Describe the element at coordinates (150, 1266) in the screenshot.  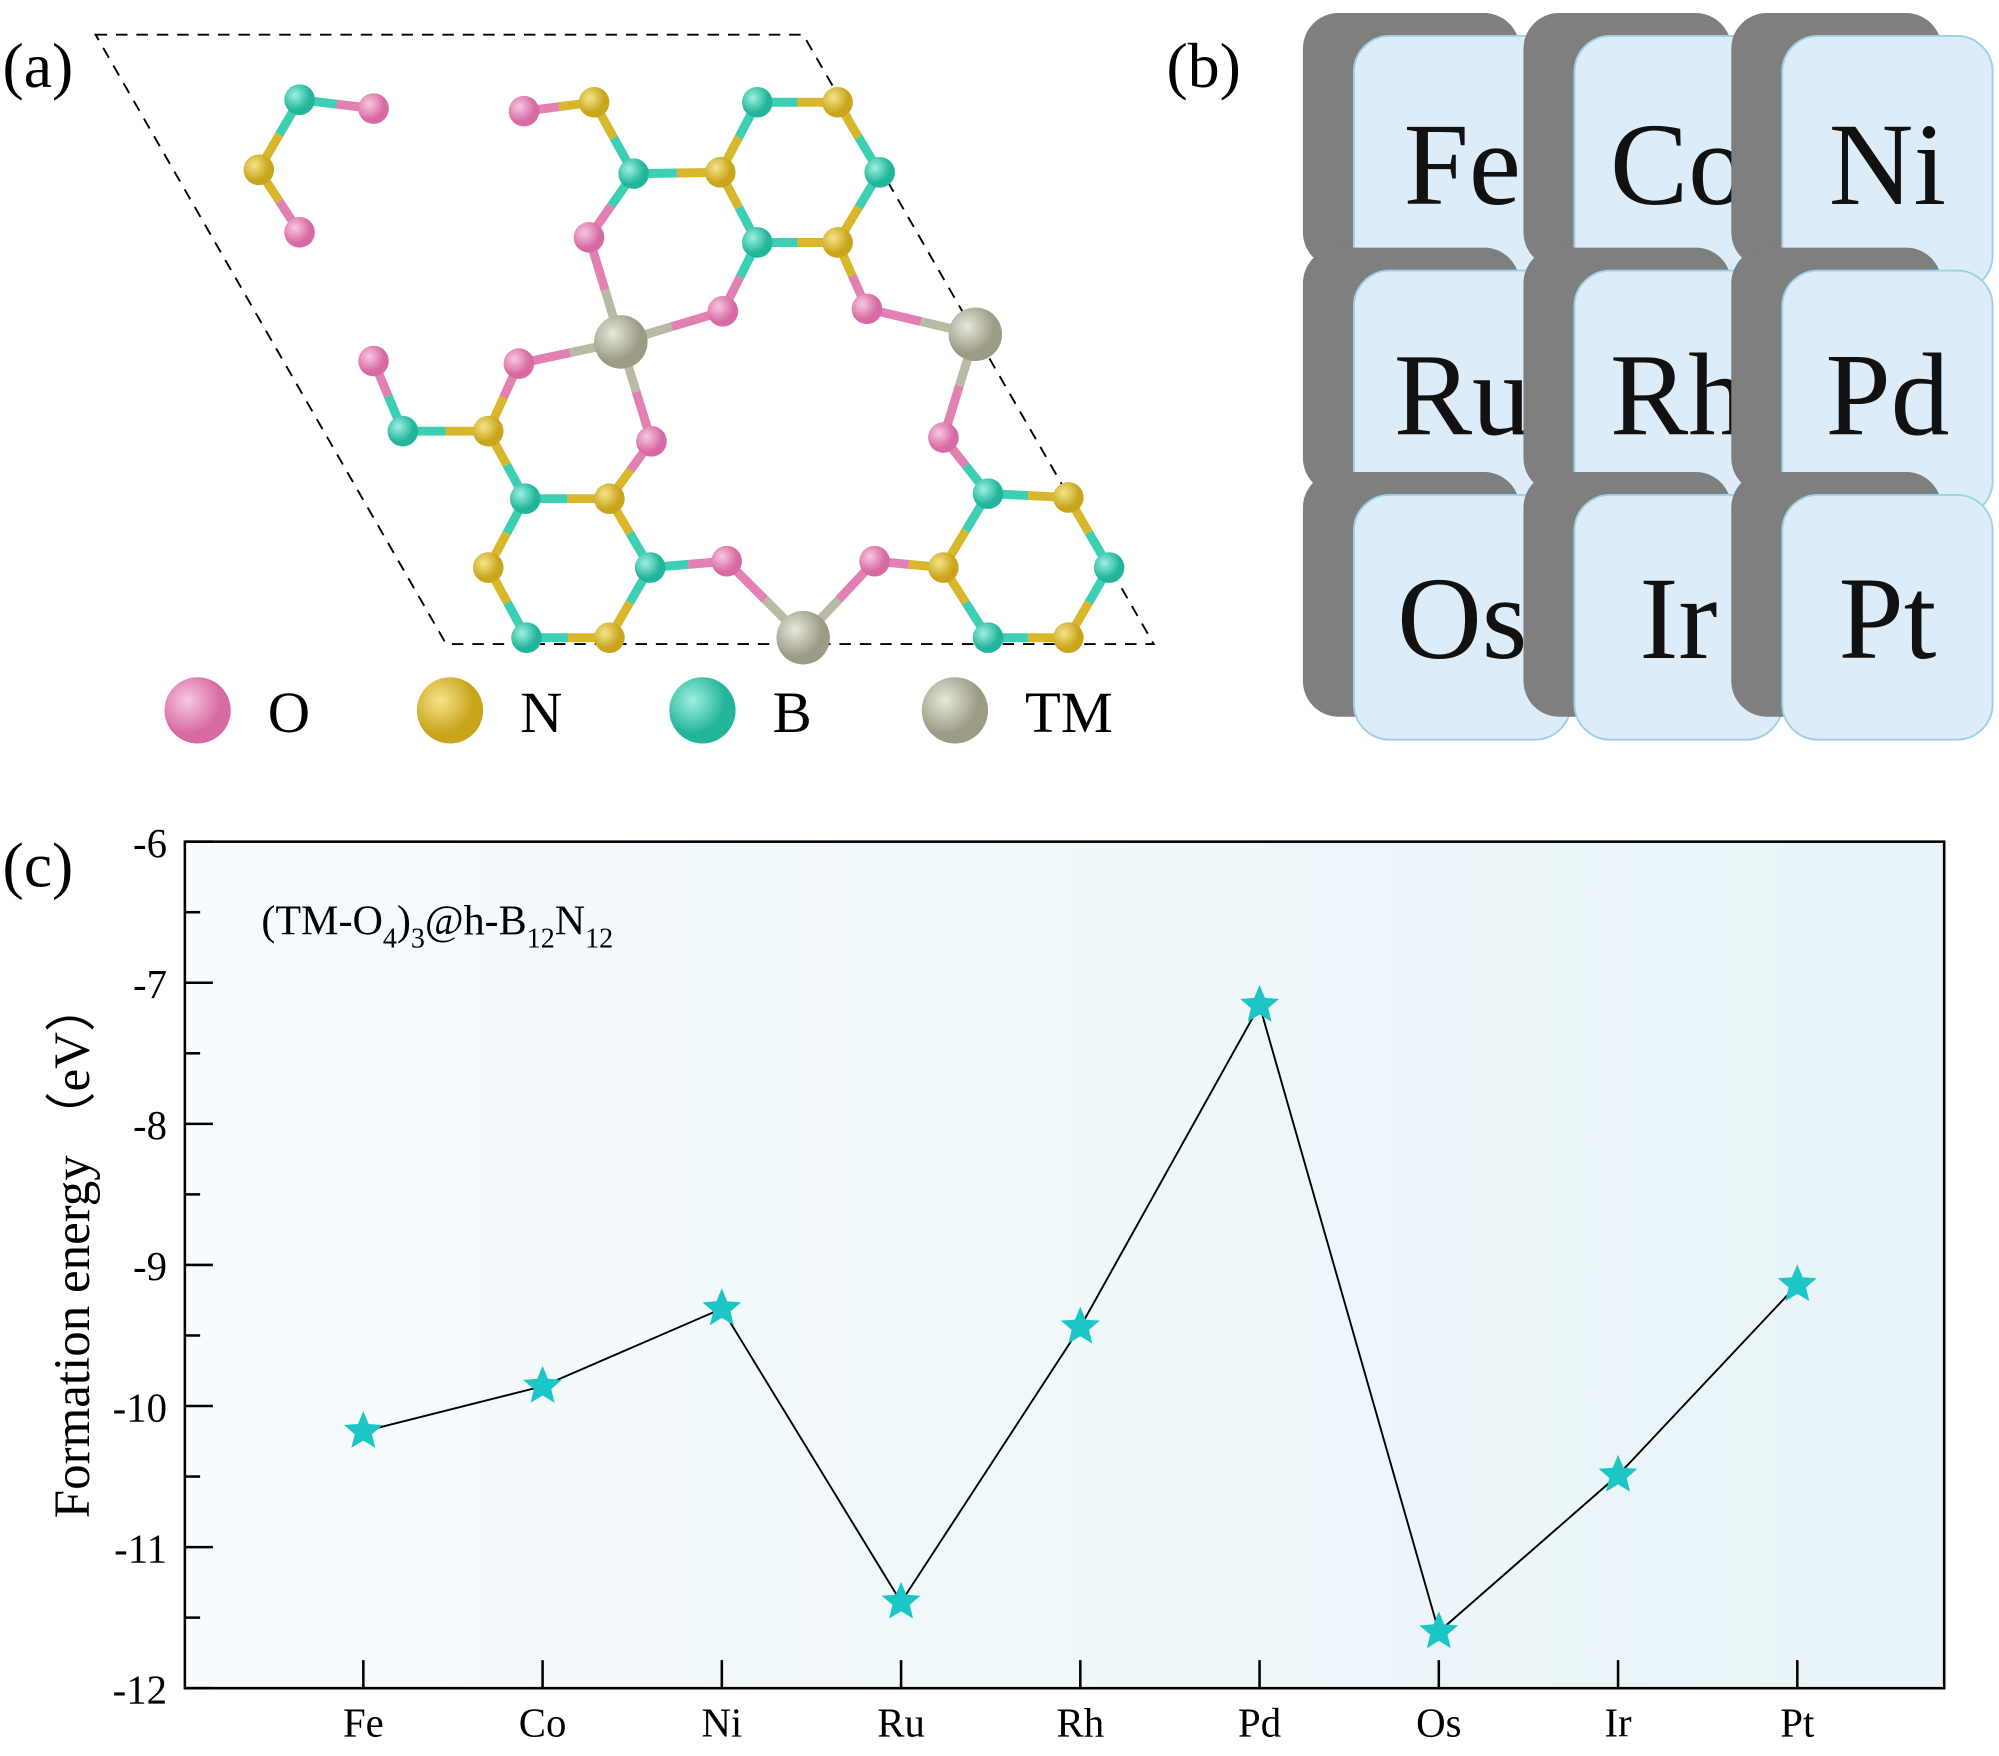
I see `y-tick-label: -9` at that location.